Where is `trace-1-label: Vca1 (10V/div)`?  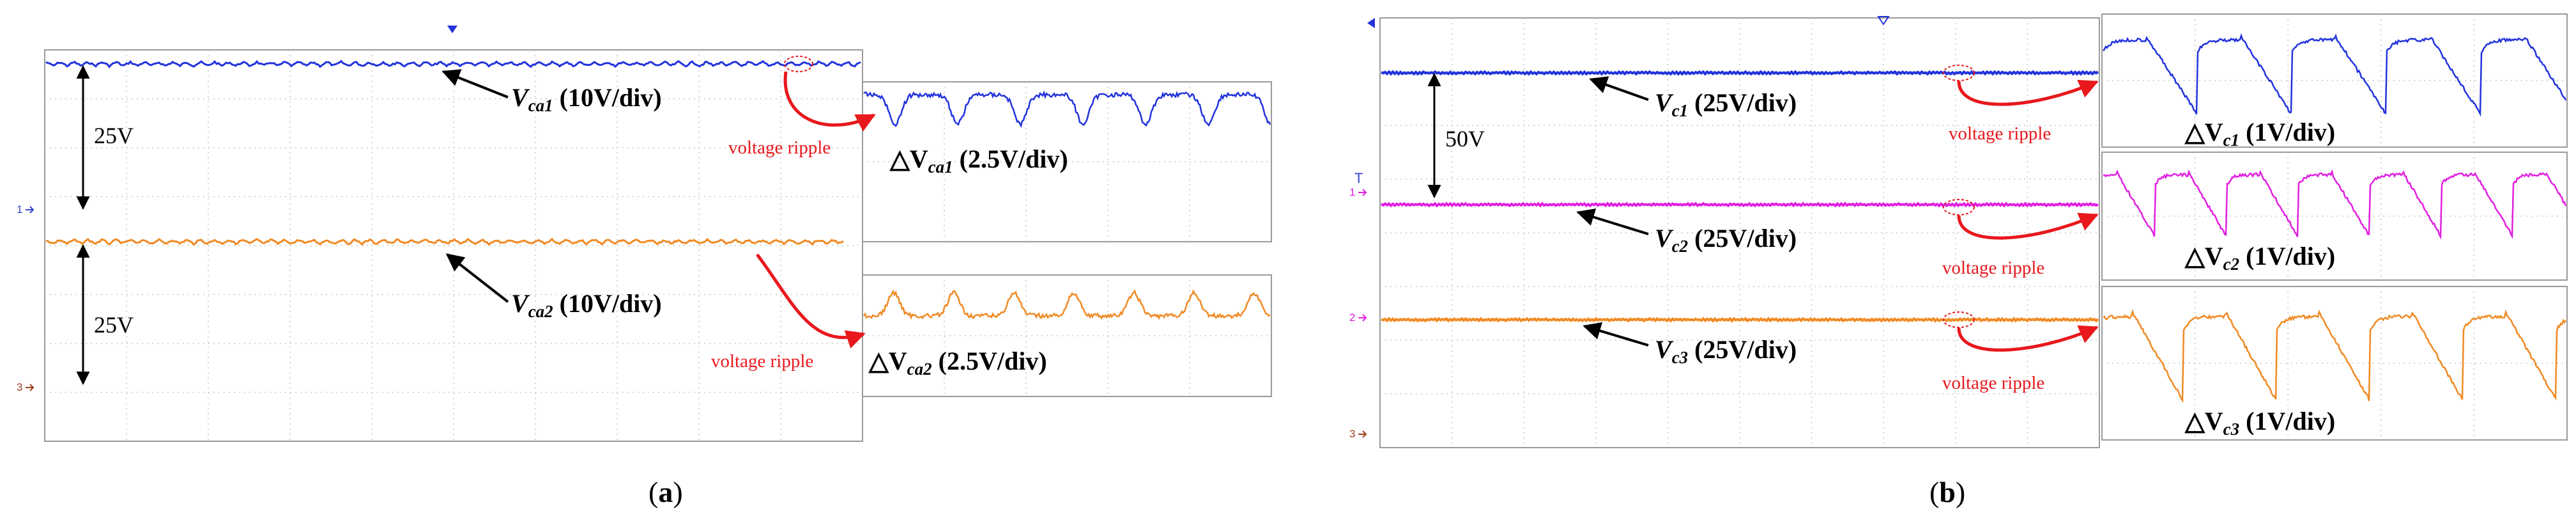
trace-1-label: Vca1 (10V/div) is located at coordinates (586, 99).